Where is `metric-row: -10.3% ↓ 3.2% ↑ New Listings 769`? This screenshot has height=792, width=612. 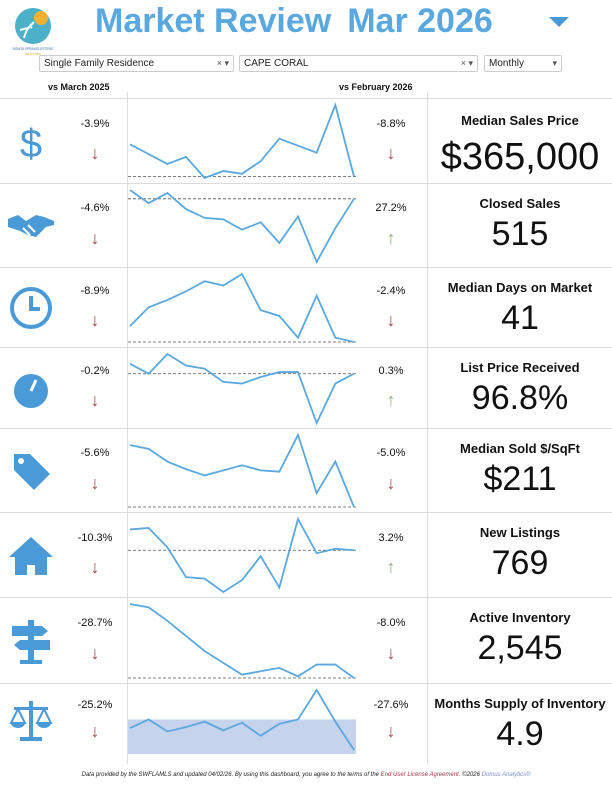 metric-row: -10.3% ↓ 3.2% ↑ New Listings 769 is located at coordinates (306, 554).